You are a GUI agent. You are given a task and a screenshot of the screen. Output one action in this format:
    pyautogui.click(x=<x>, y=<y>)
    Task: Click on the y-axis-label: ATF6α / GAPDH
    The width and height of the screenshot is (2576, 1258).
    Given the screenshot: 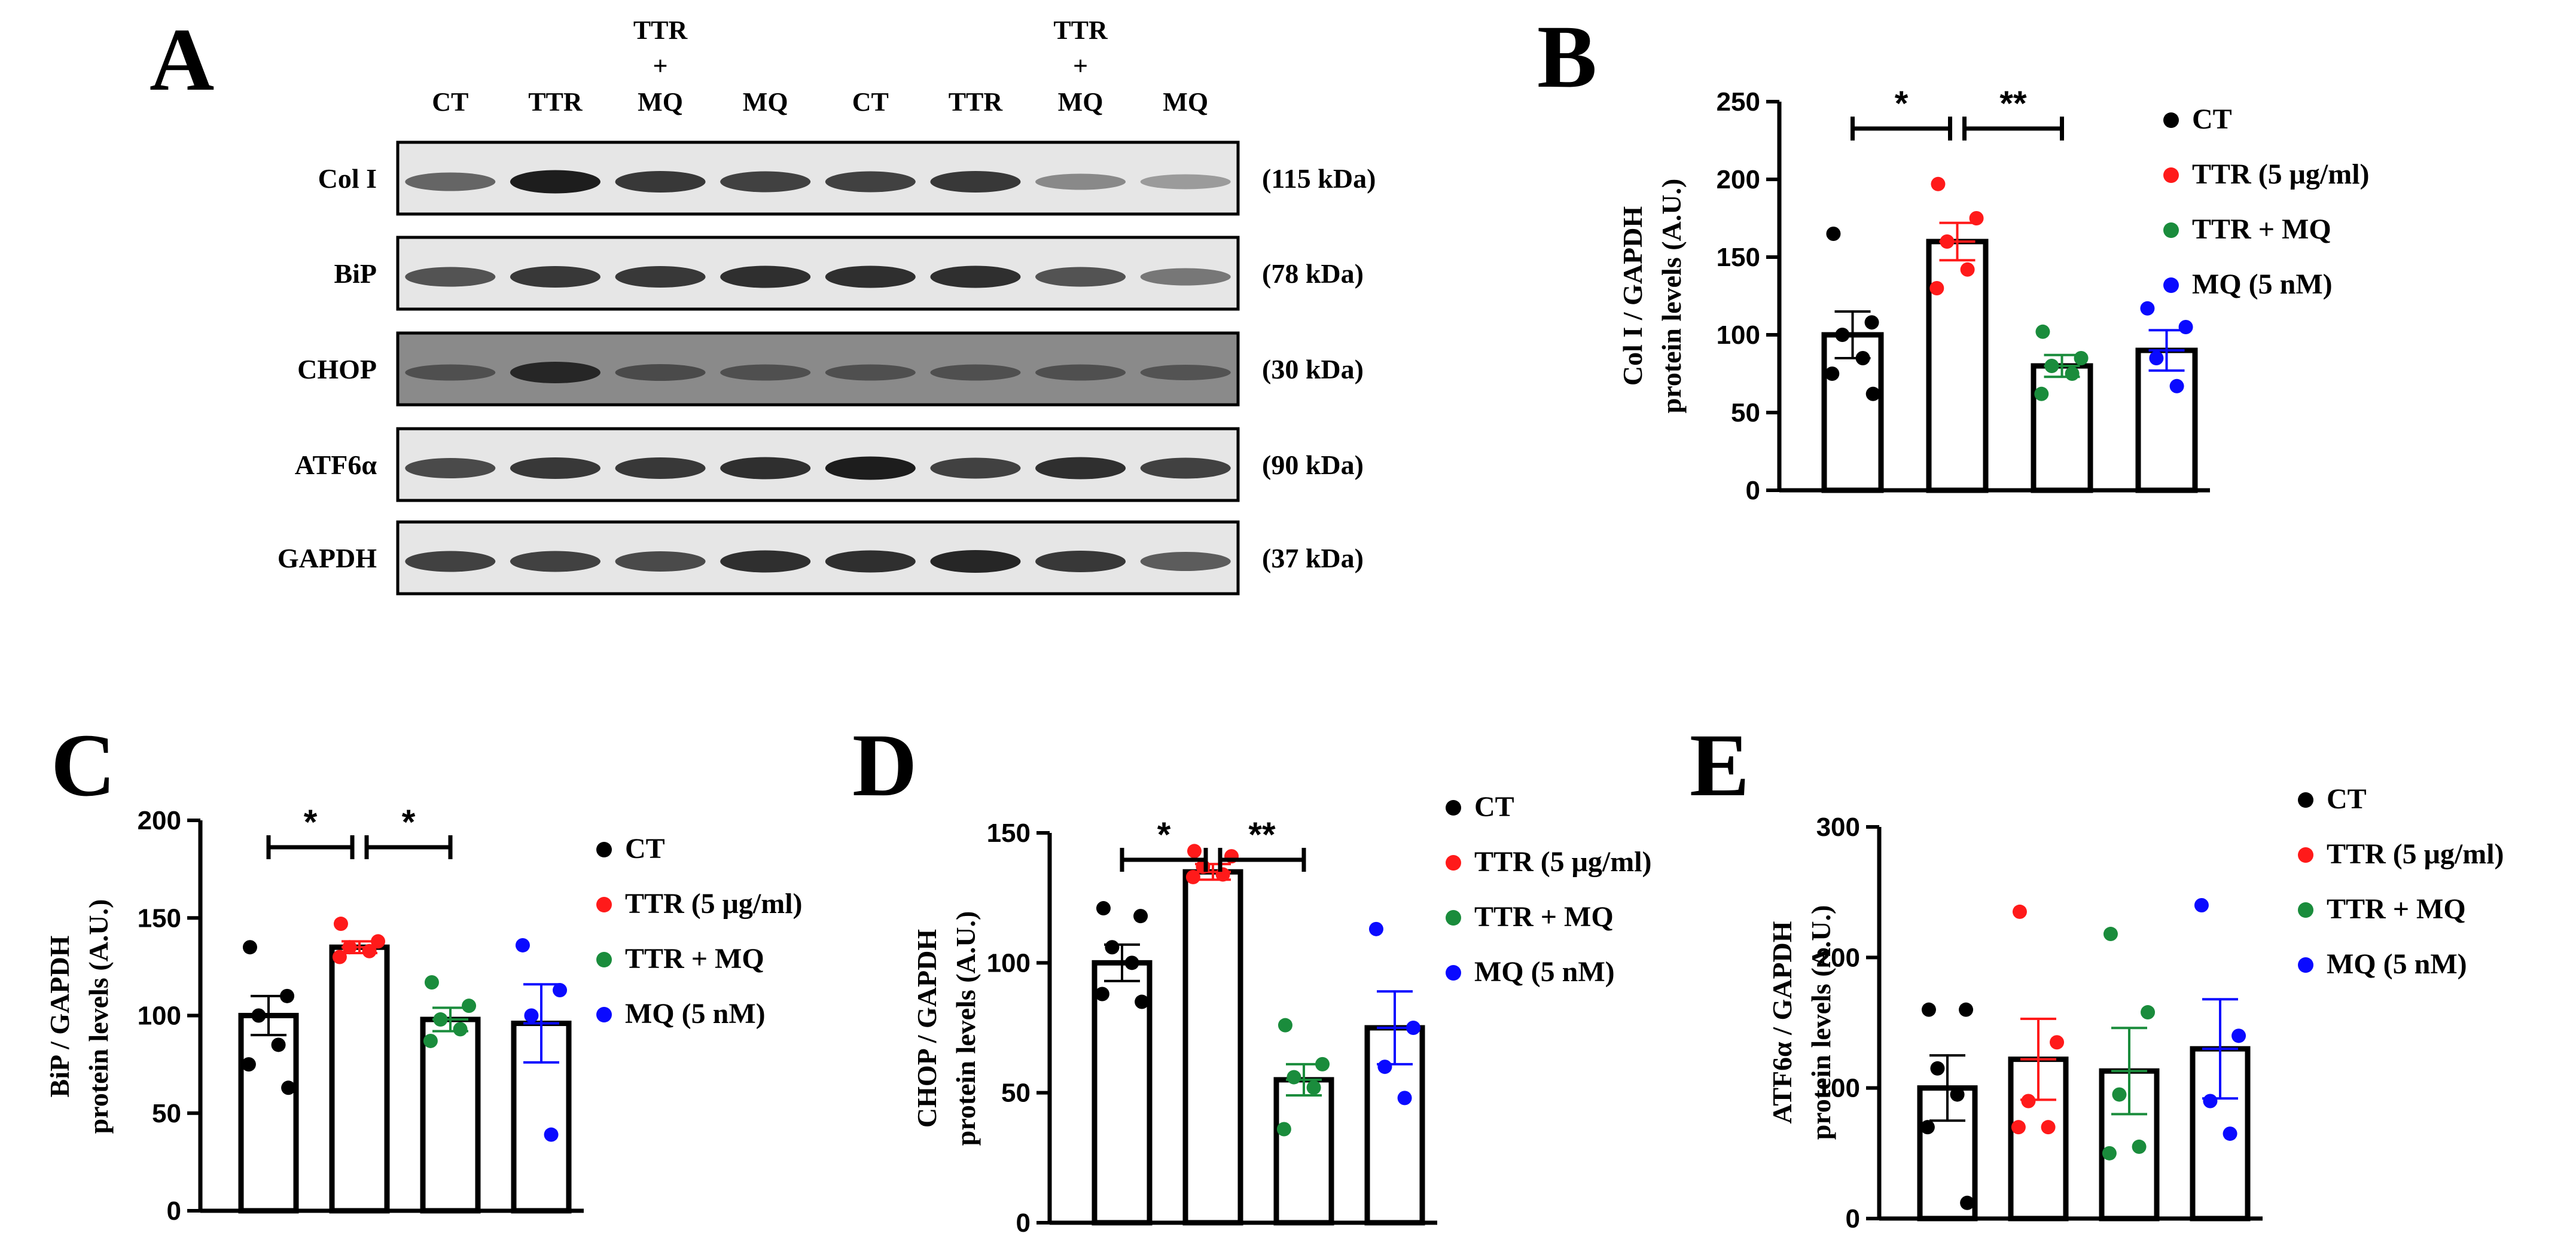 What is the action you would take?
    pyautogui.click(x=1782, y=1022)
    